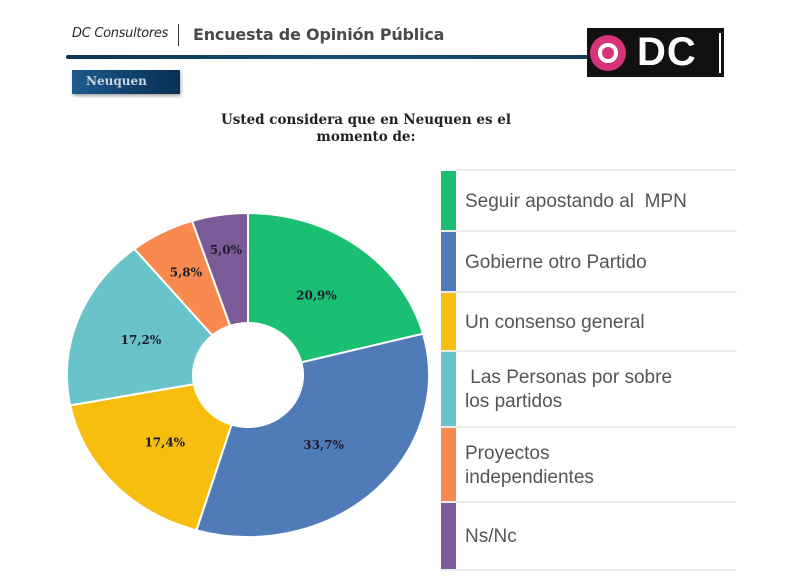 The width and height of the screenshot is (800, 579). I want to click on legend-label: Las Personas por sobre los partidos, so click(569, 389).